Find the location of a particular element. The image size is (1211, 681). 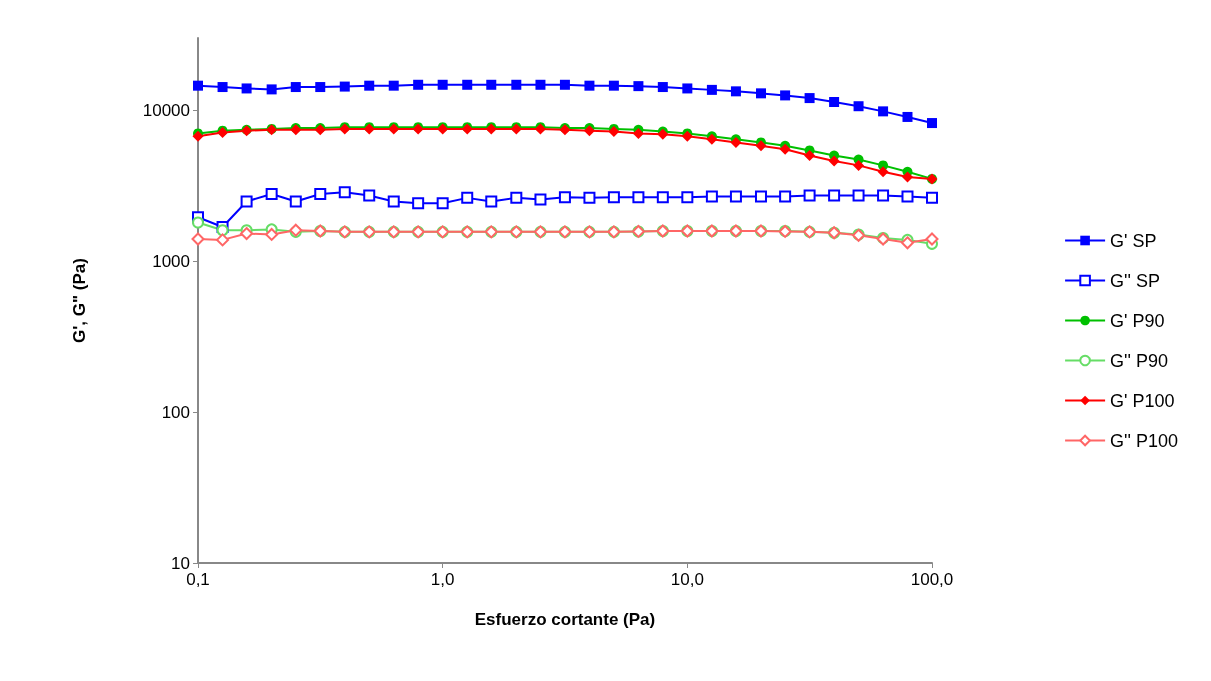

y-tick-label: 10 is located at coordinates (180, 563).